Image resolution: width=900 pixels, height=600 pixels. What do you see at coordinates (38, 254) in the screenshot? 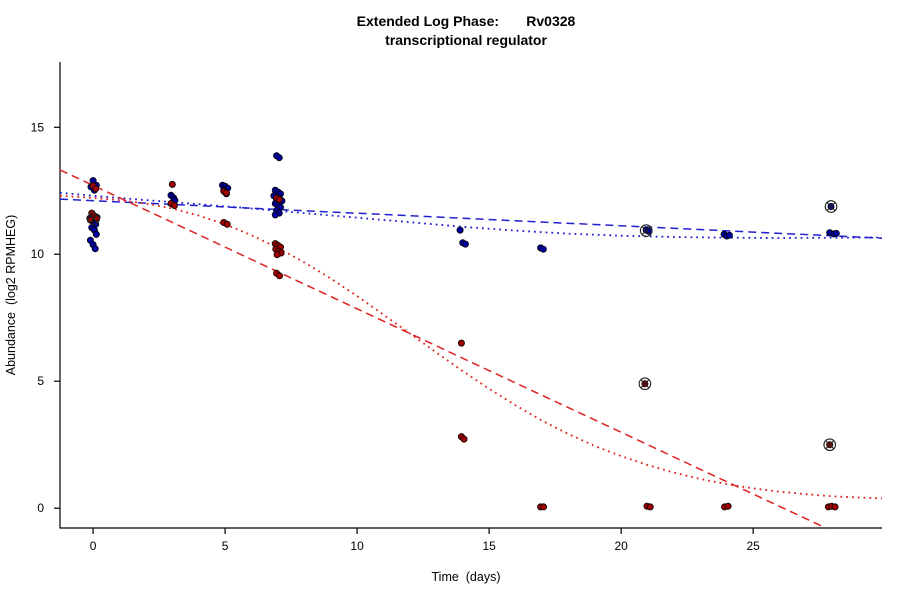
I see `y-tick-label: 10` at bounding box center [38, 254].